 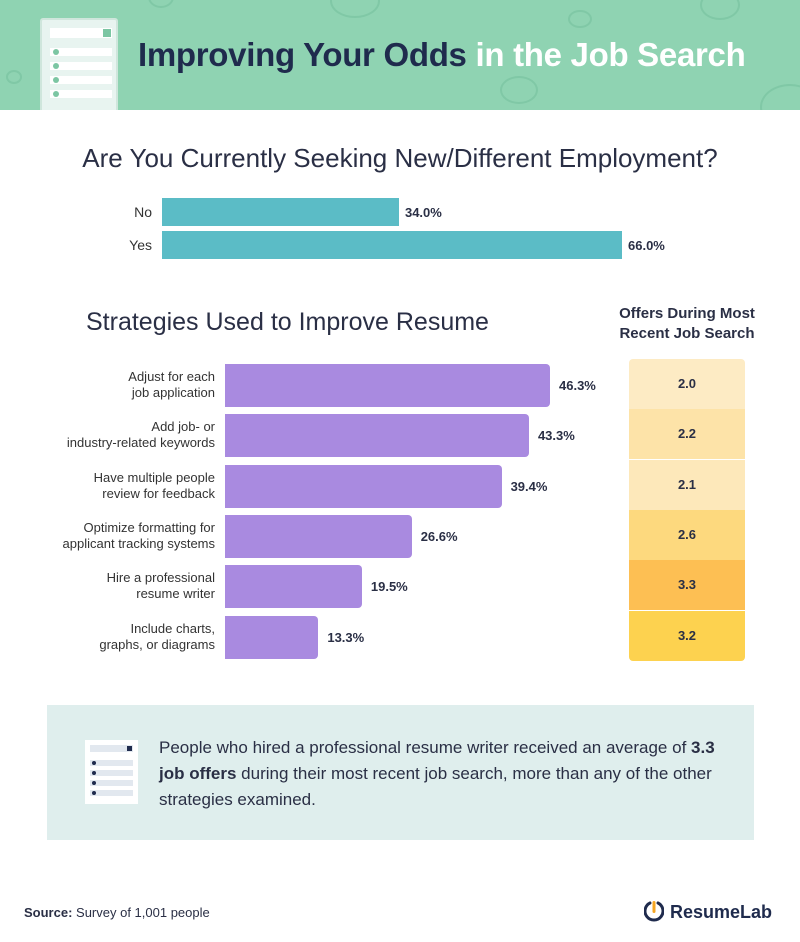 I want to click on footer: Source: Survey of 1,001 people ResumeLab, so click(x=400, y=912).